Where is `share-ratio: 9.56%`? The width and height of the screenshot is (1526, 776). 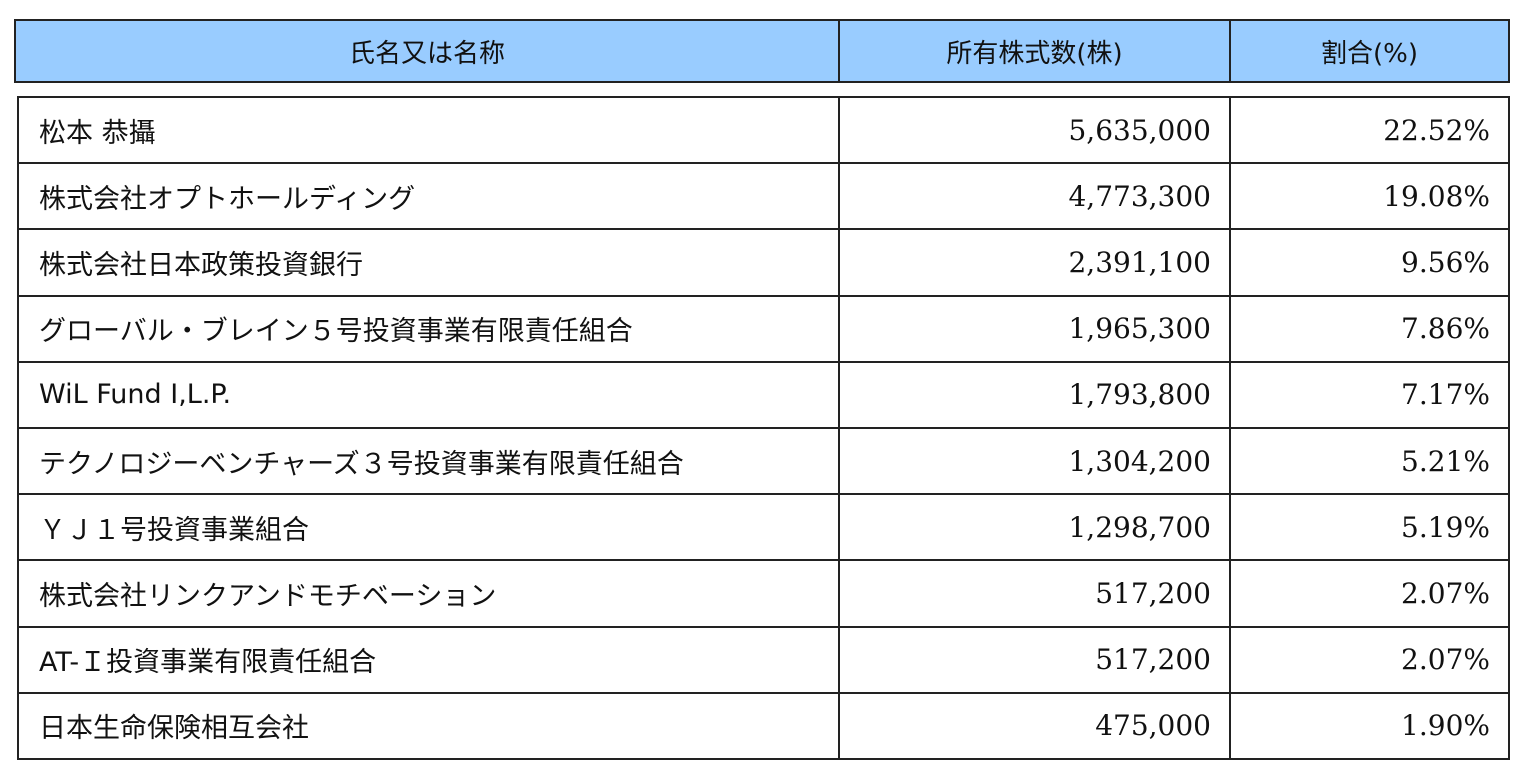 share-ratio: 9.56% is located at coordinates (1445, 262).